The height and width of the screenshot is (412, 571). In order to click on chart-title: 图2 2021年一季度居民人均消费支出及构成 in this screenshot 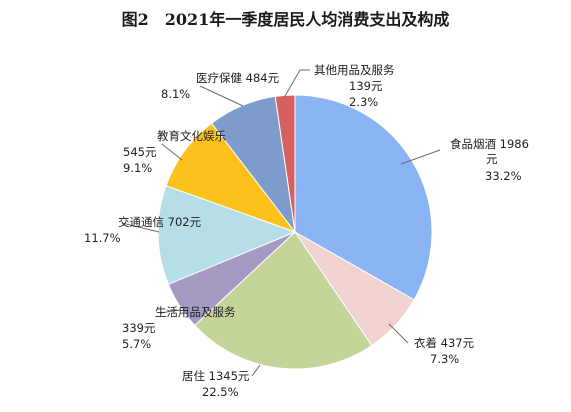, I will do `click(285, 19)`.